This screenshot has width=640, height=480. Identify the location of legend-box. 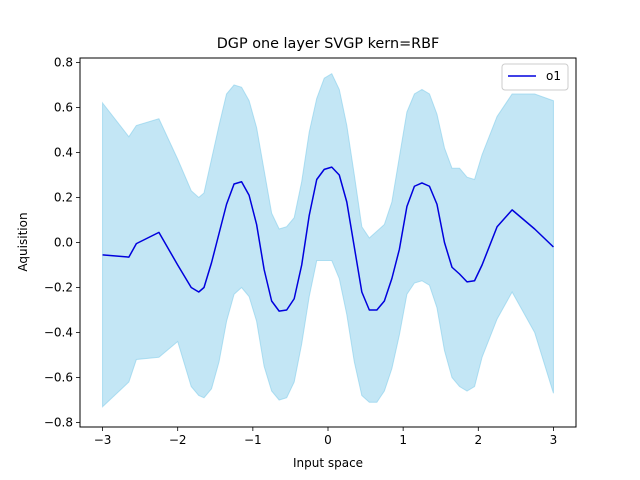
(535, 77).